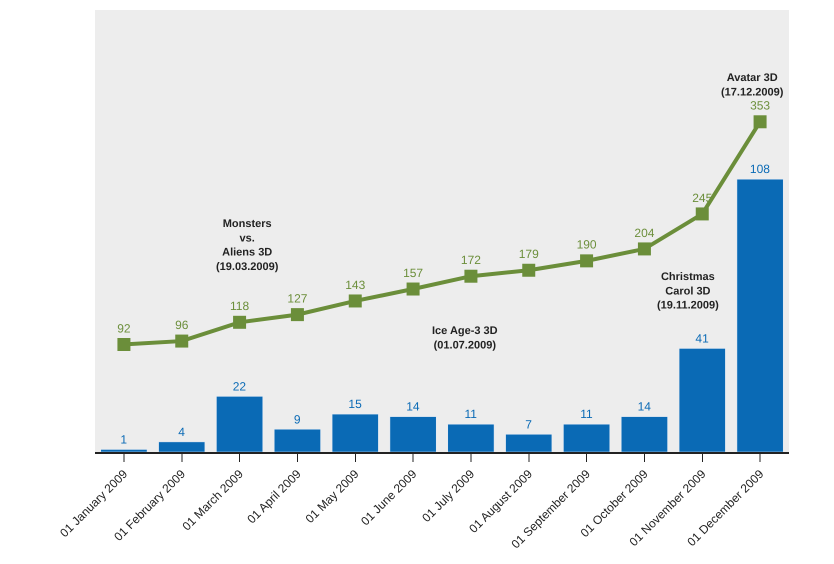 The width and height of the screenshot is (834, 564). What do you see at coordinates (688, 291) in the screenshot?
I see `annotation: Christmas Carol 3D (19.11.2009)` at bounding box center [688, 291].